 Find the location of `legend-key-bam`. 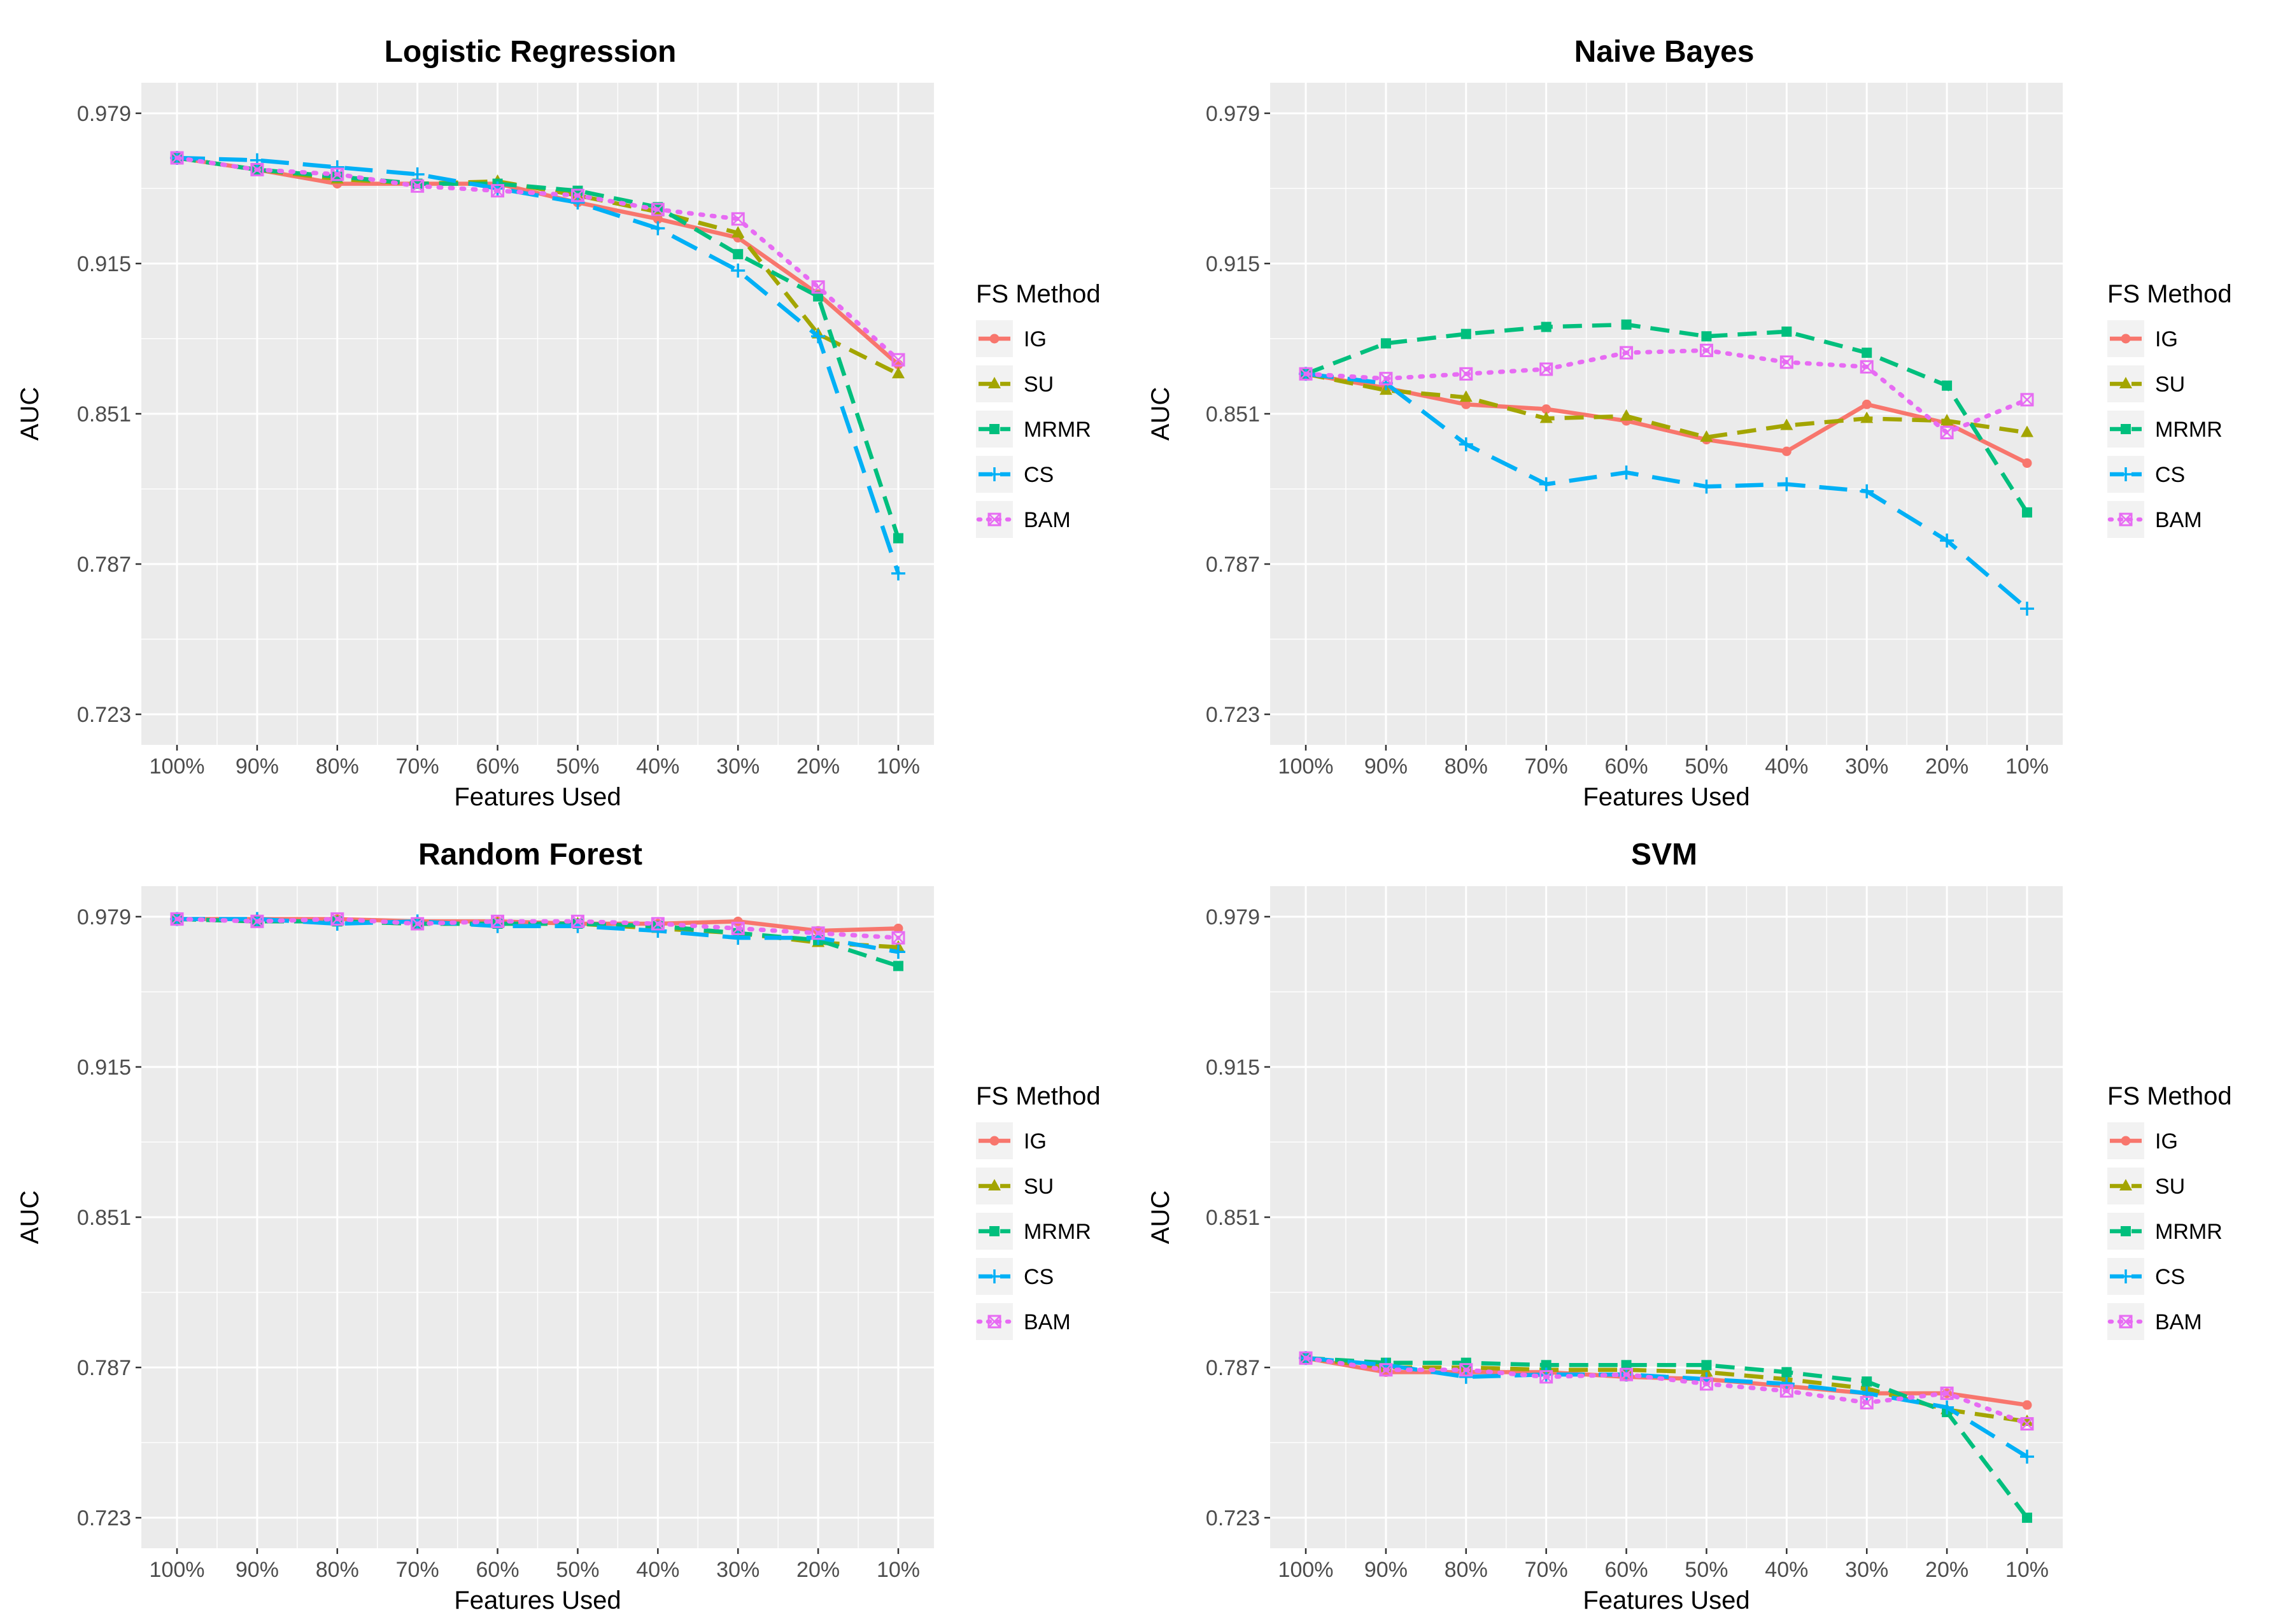

legend-key-bam is located at coordinates (994, 1321).